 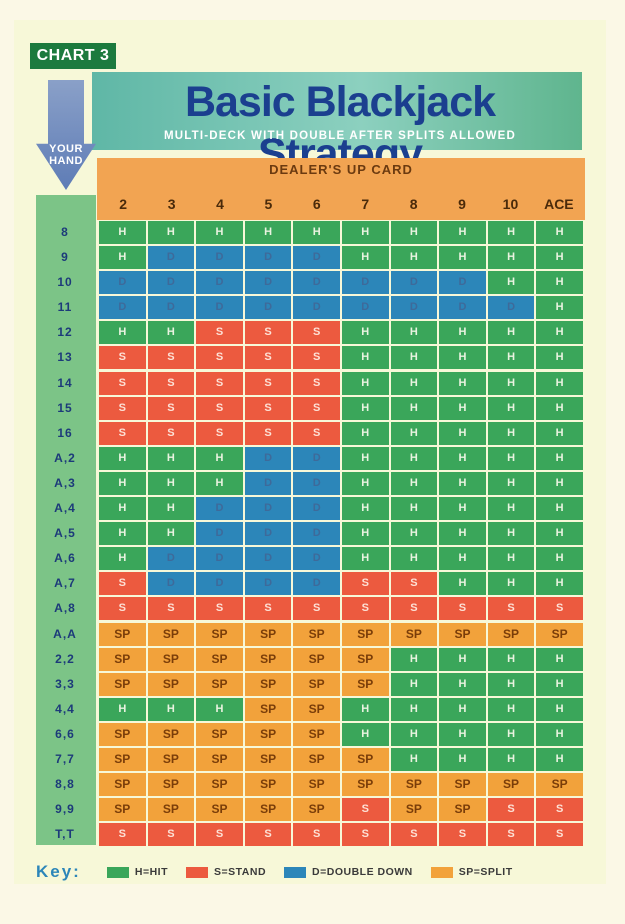 I want to click on hand-label: 7,7, so click(x=65, y=759).